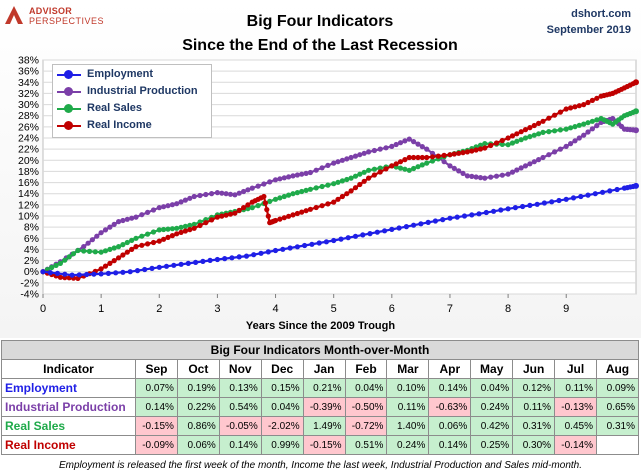 The height and width of the screenshot is (474, 641). What do you see at coordinates (408, 369) in the screenshot?
I see `table-header-month: Mar` at bounding box center [408, 369].